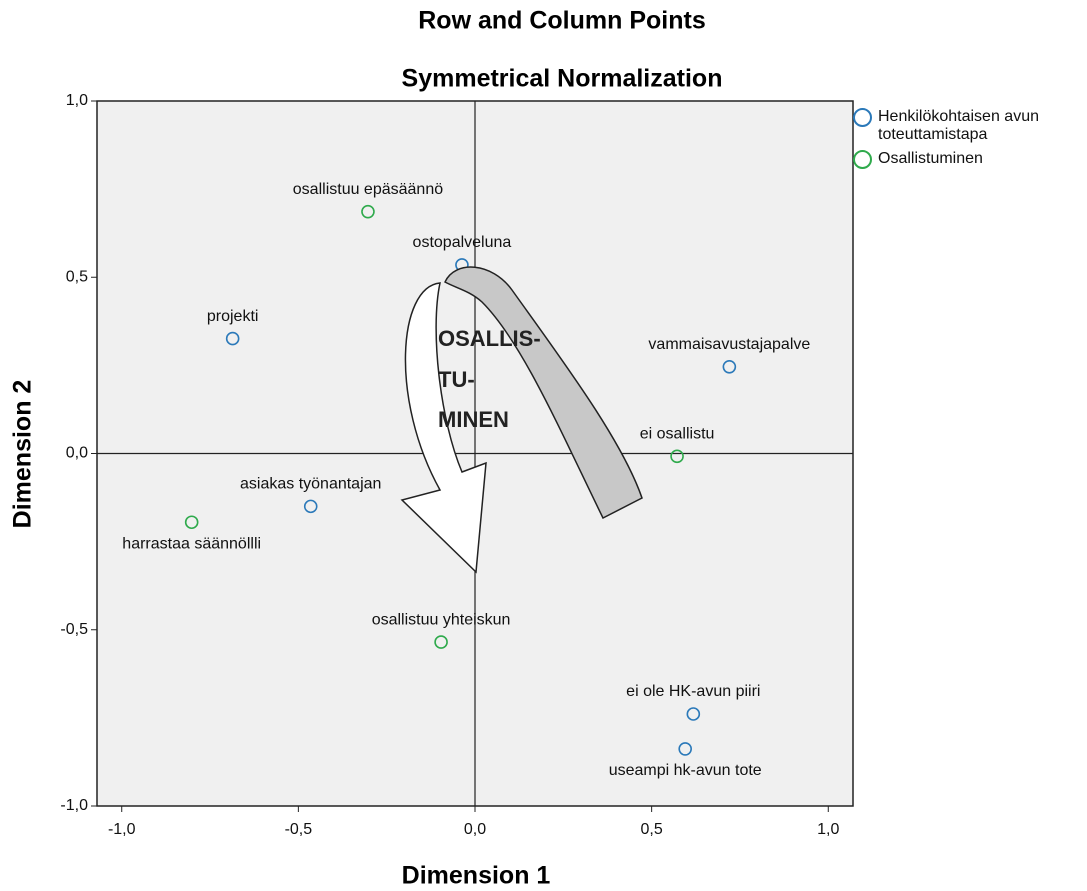 Image resolution: width=1087 pixels, height=891 pixels. I want to click on x-tick-label: 1,0, so click(828, 829).